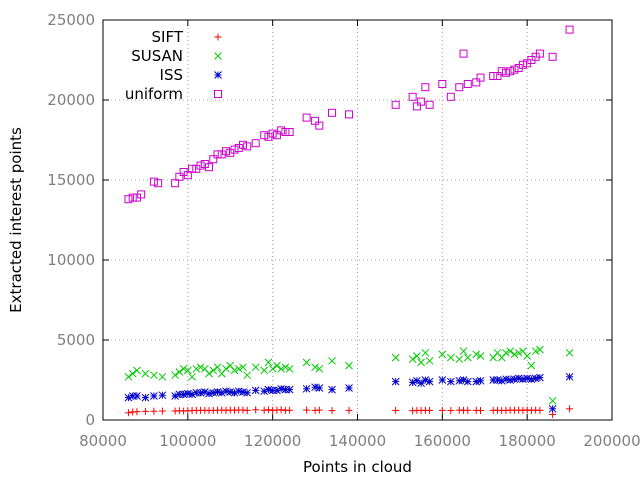 This screenshot has width=640, height=480. Describe the element at coordinates (442, 441) in the screenshot. I see `x-tick-label: 160000` at that location.